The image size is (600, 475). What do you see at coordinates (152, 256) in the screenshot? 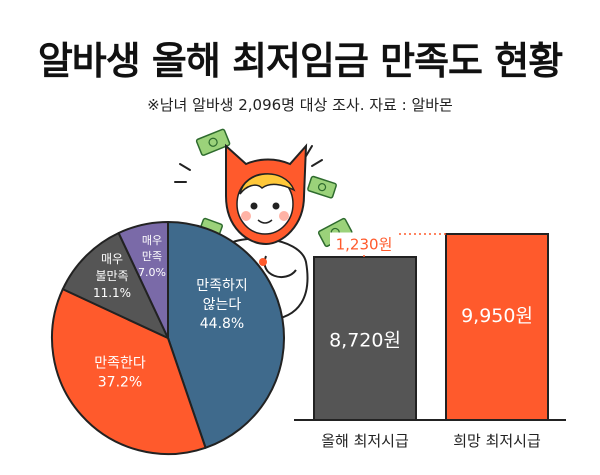
I see `pie-slice-label: 매우 만족 7.0%` at bounding box center [152, 256].